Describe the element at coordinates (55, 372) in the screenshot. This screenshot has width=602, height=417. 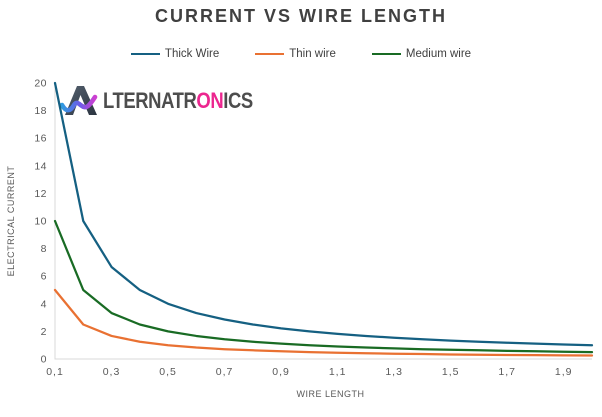
I see `x-tick-label: 0,1` at that location.